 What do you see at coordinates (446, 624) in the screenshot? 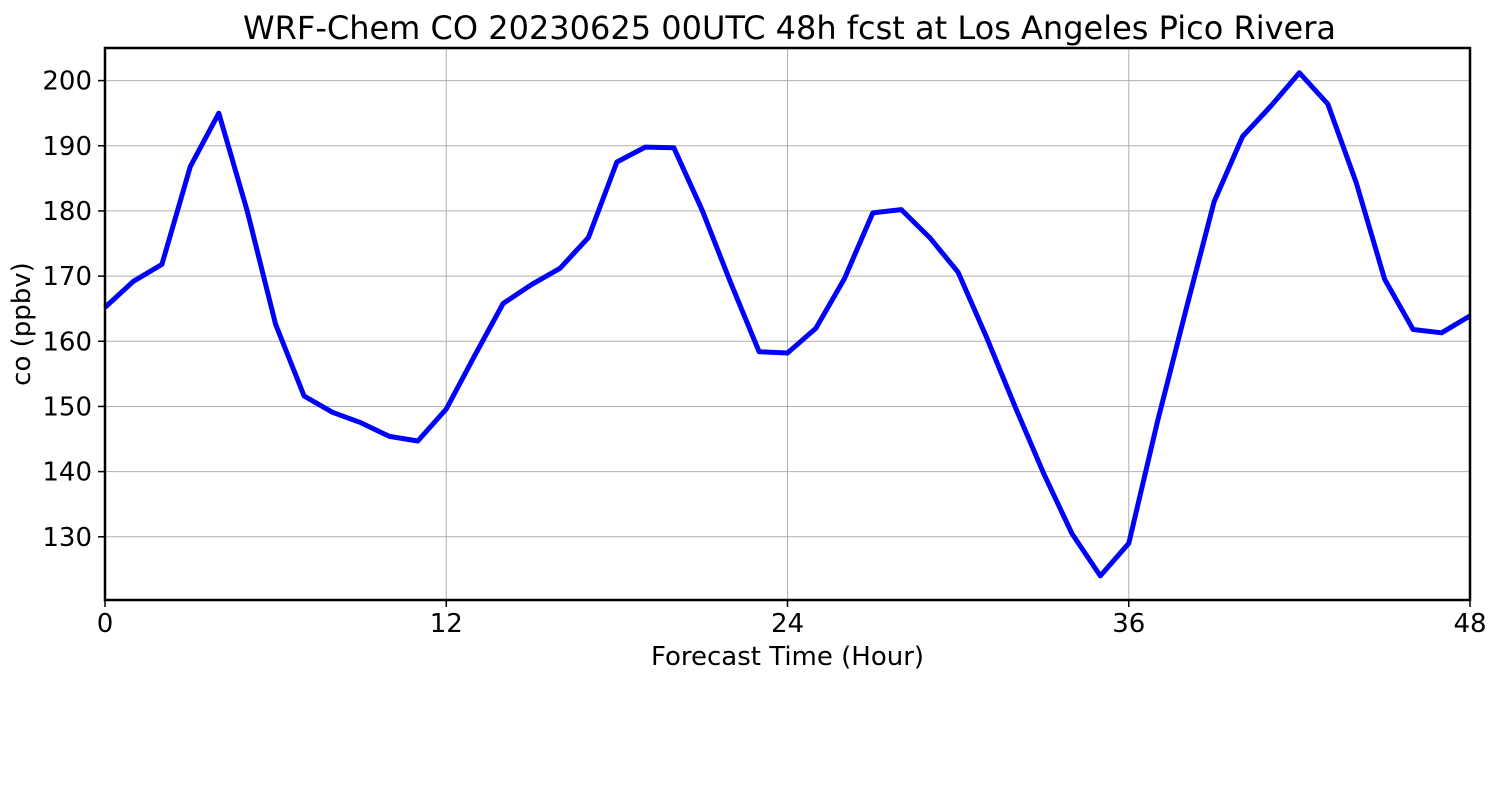
I see `x-tick-label: 12` at bounding box center [446, 624].